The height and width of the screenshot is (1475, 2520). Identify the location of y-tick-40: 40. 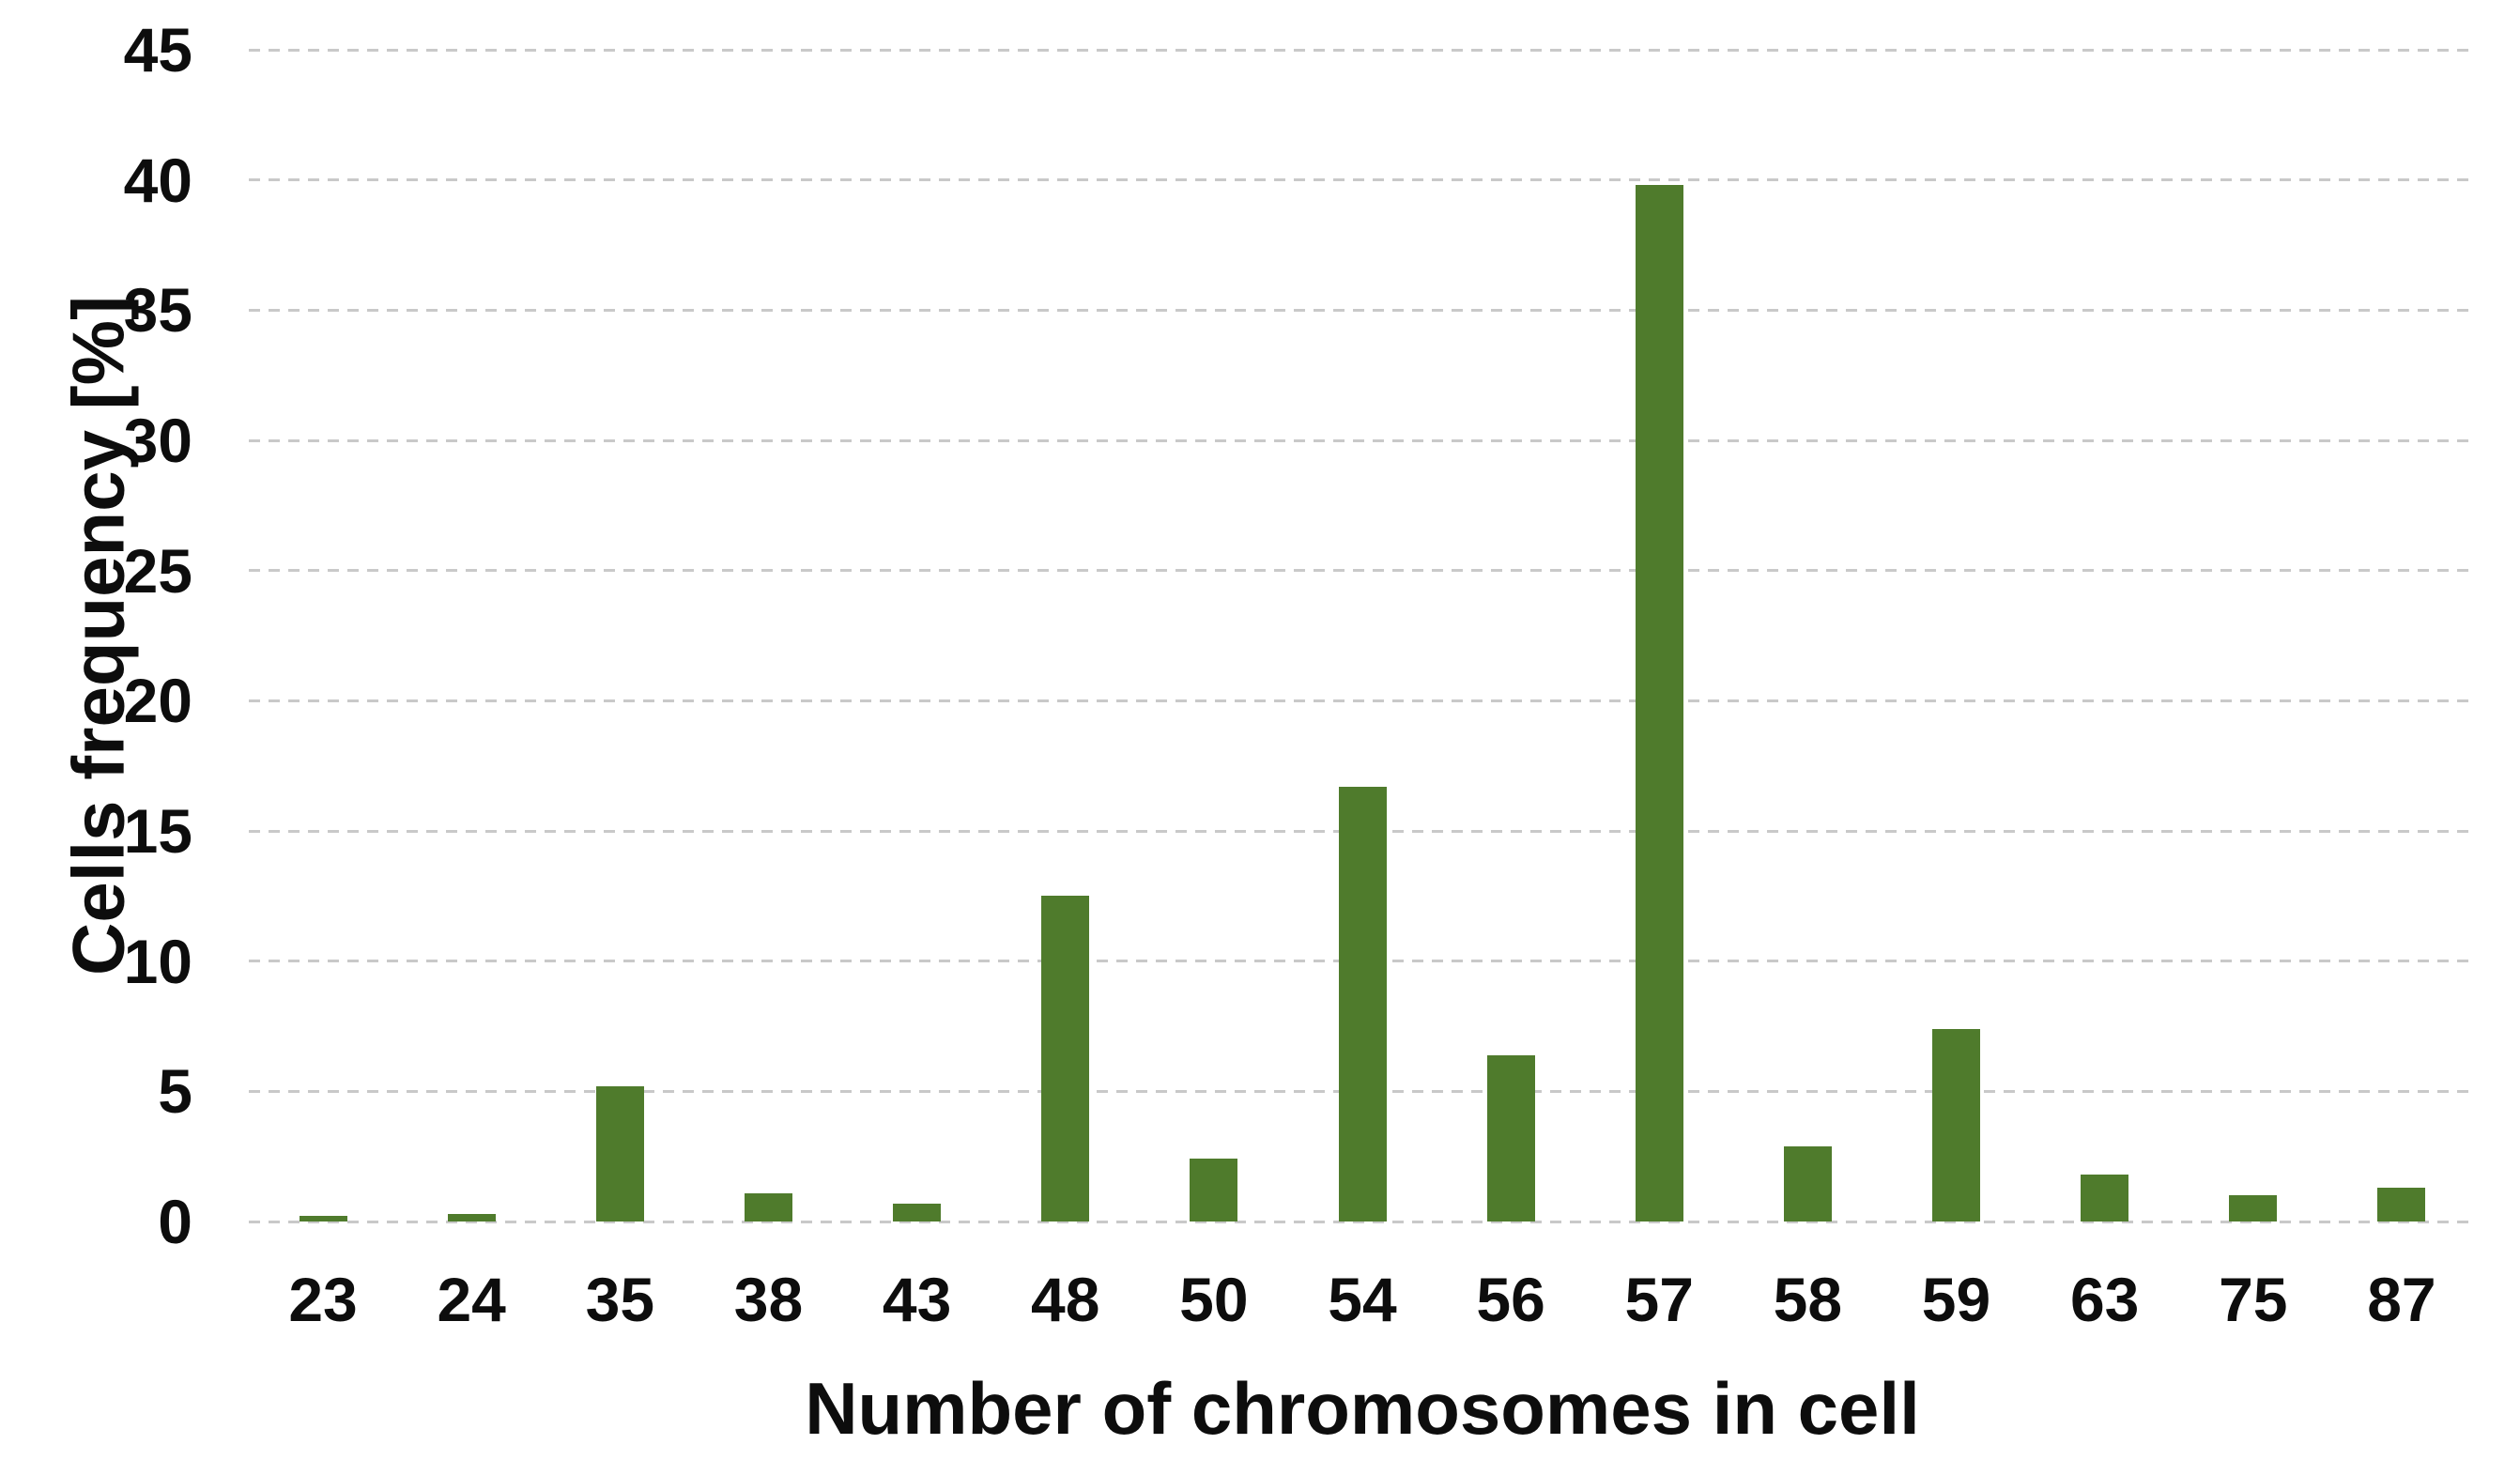
(157, 180).